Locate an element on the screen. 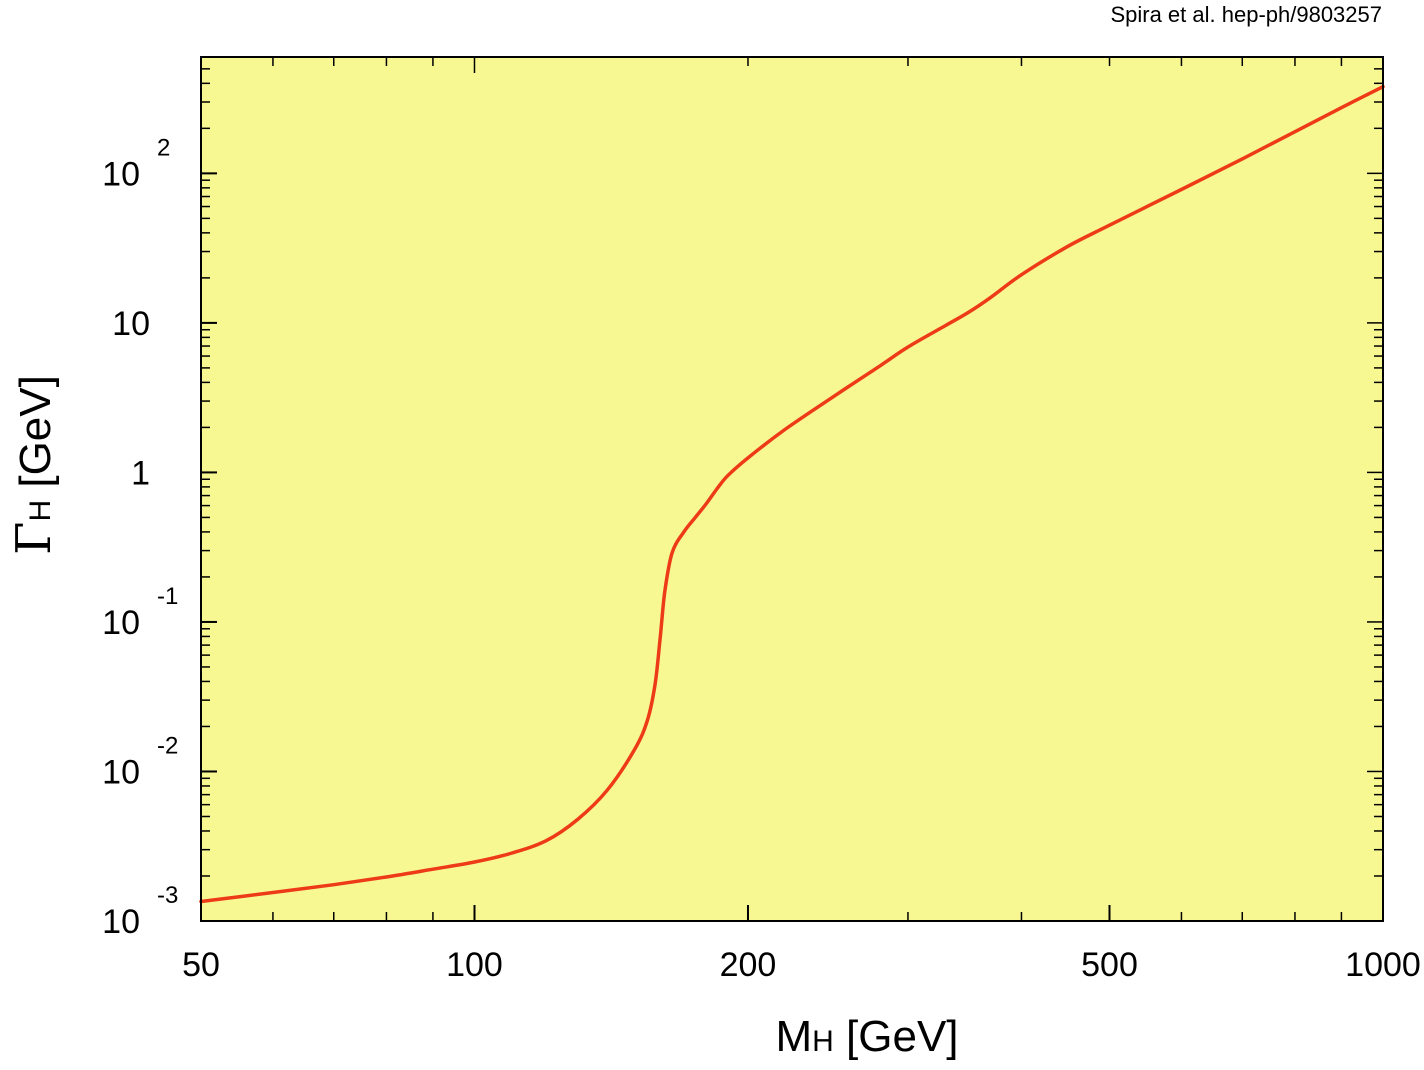 The image size is (1424, 1070). citation-label: Spira et al. hep-ph/9803257 is located at coordinates (1246, 14).